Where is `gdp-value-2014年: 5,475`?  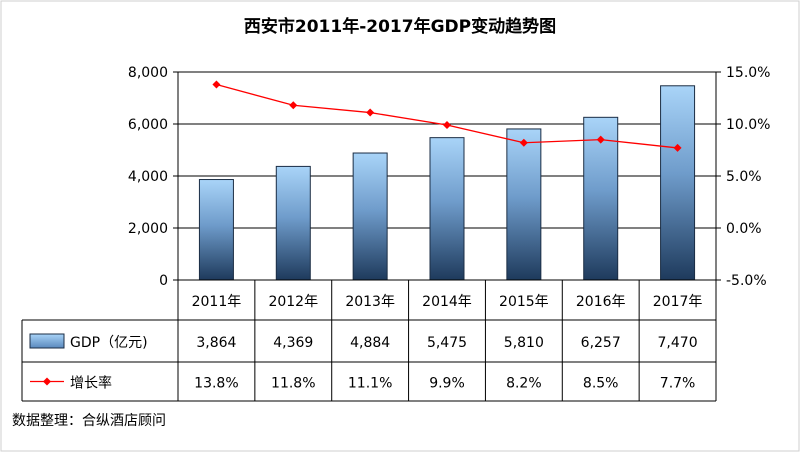 gdp-value-2014年: 5,475 is located at coordinates (447, 343).